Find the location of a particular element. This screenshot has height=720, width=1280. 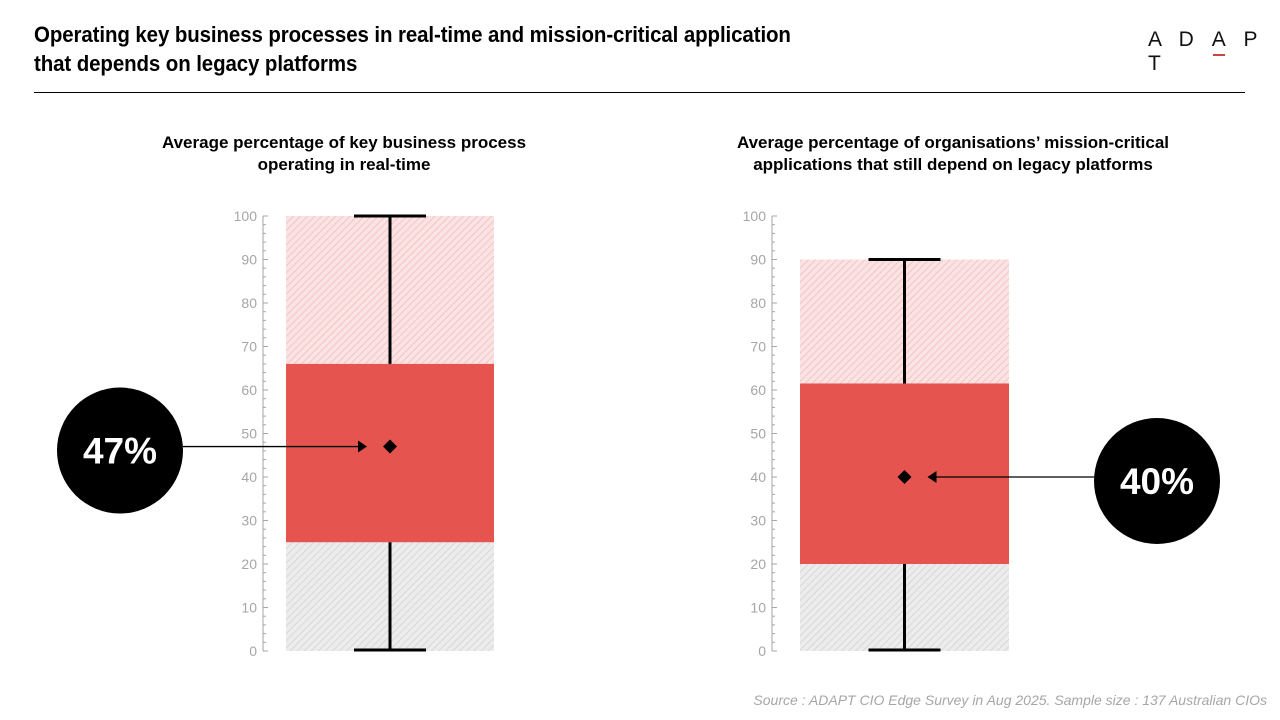

logo-text: A D A P T is located at coordinates (1206, 51).